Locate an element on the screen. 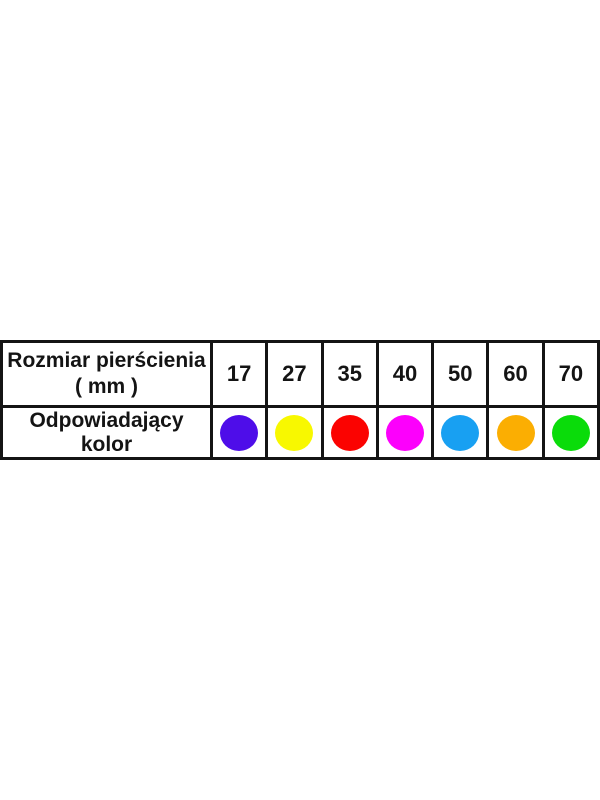 The width and height of the screenshot is (600, 800). size-row-header-line2: ( mm ) is located at coordinates (106, 386).